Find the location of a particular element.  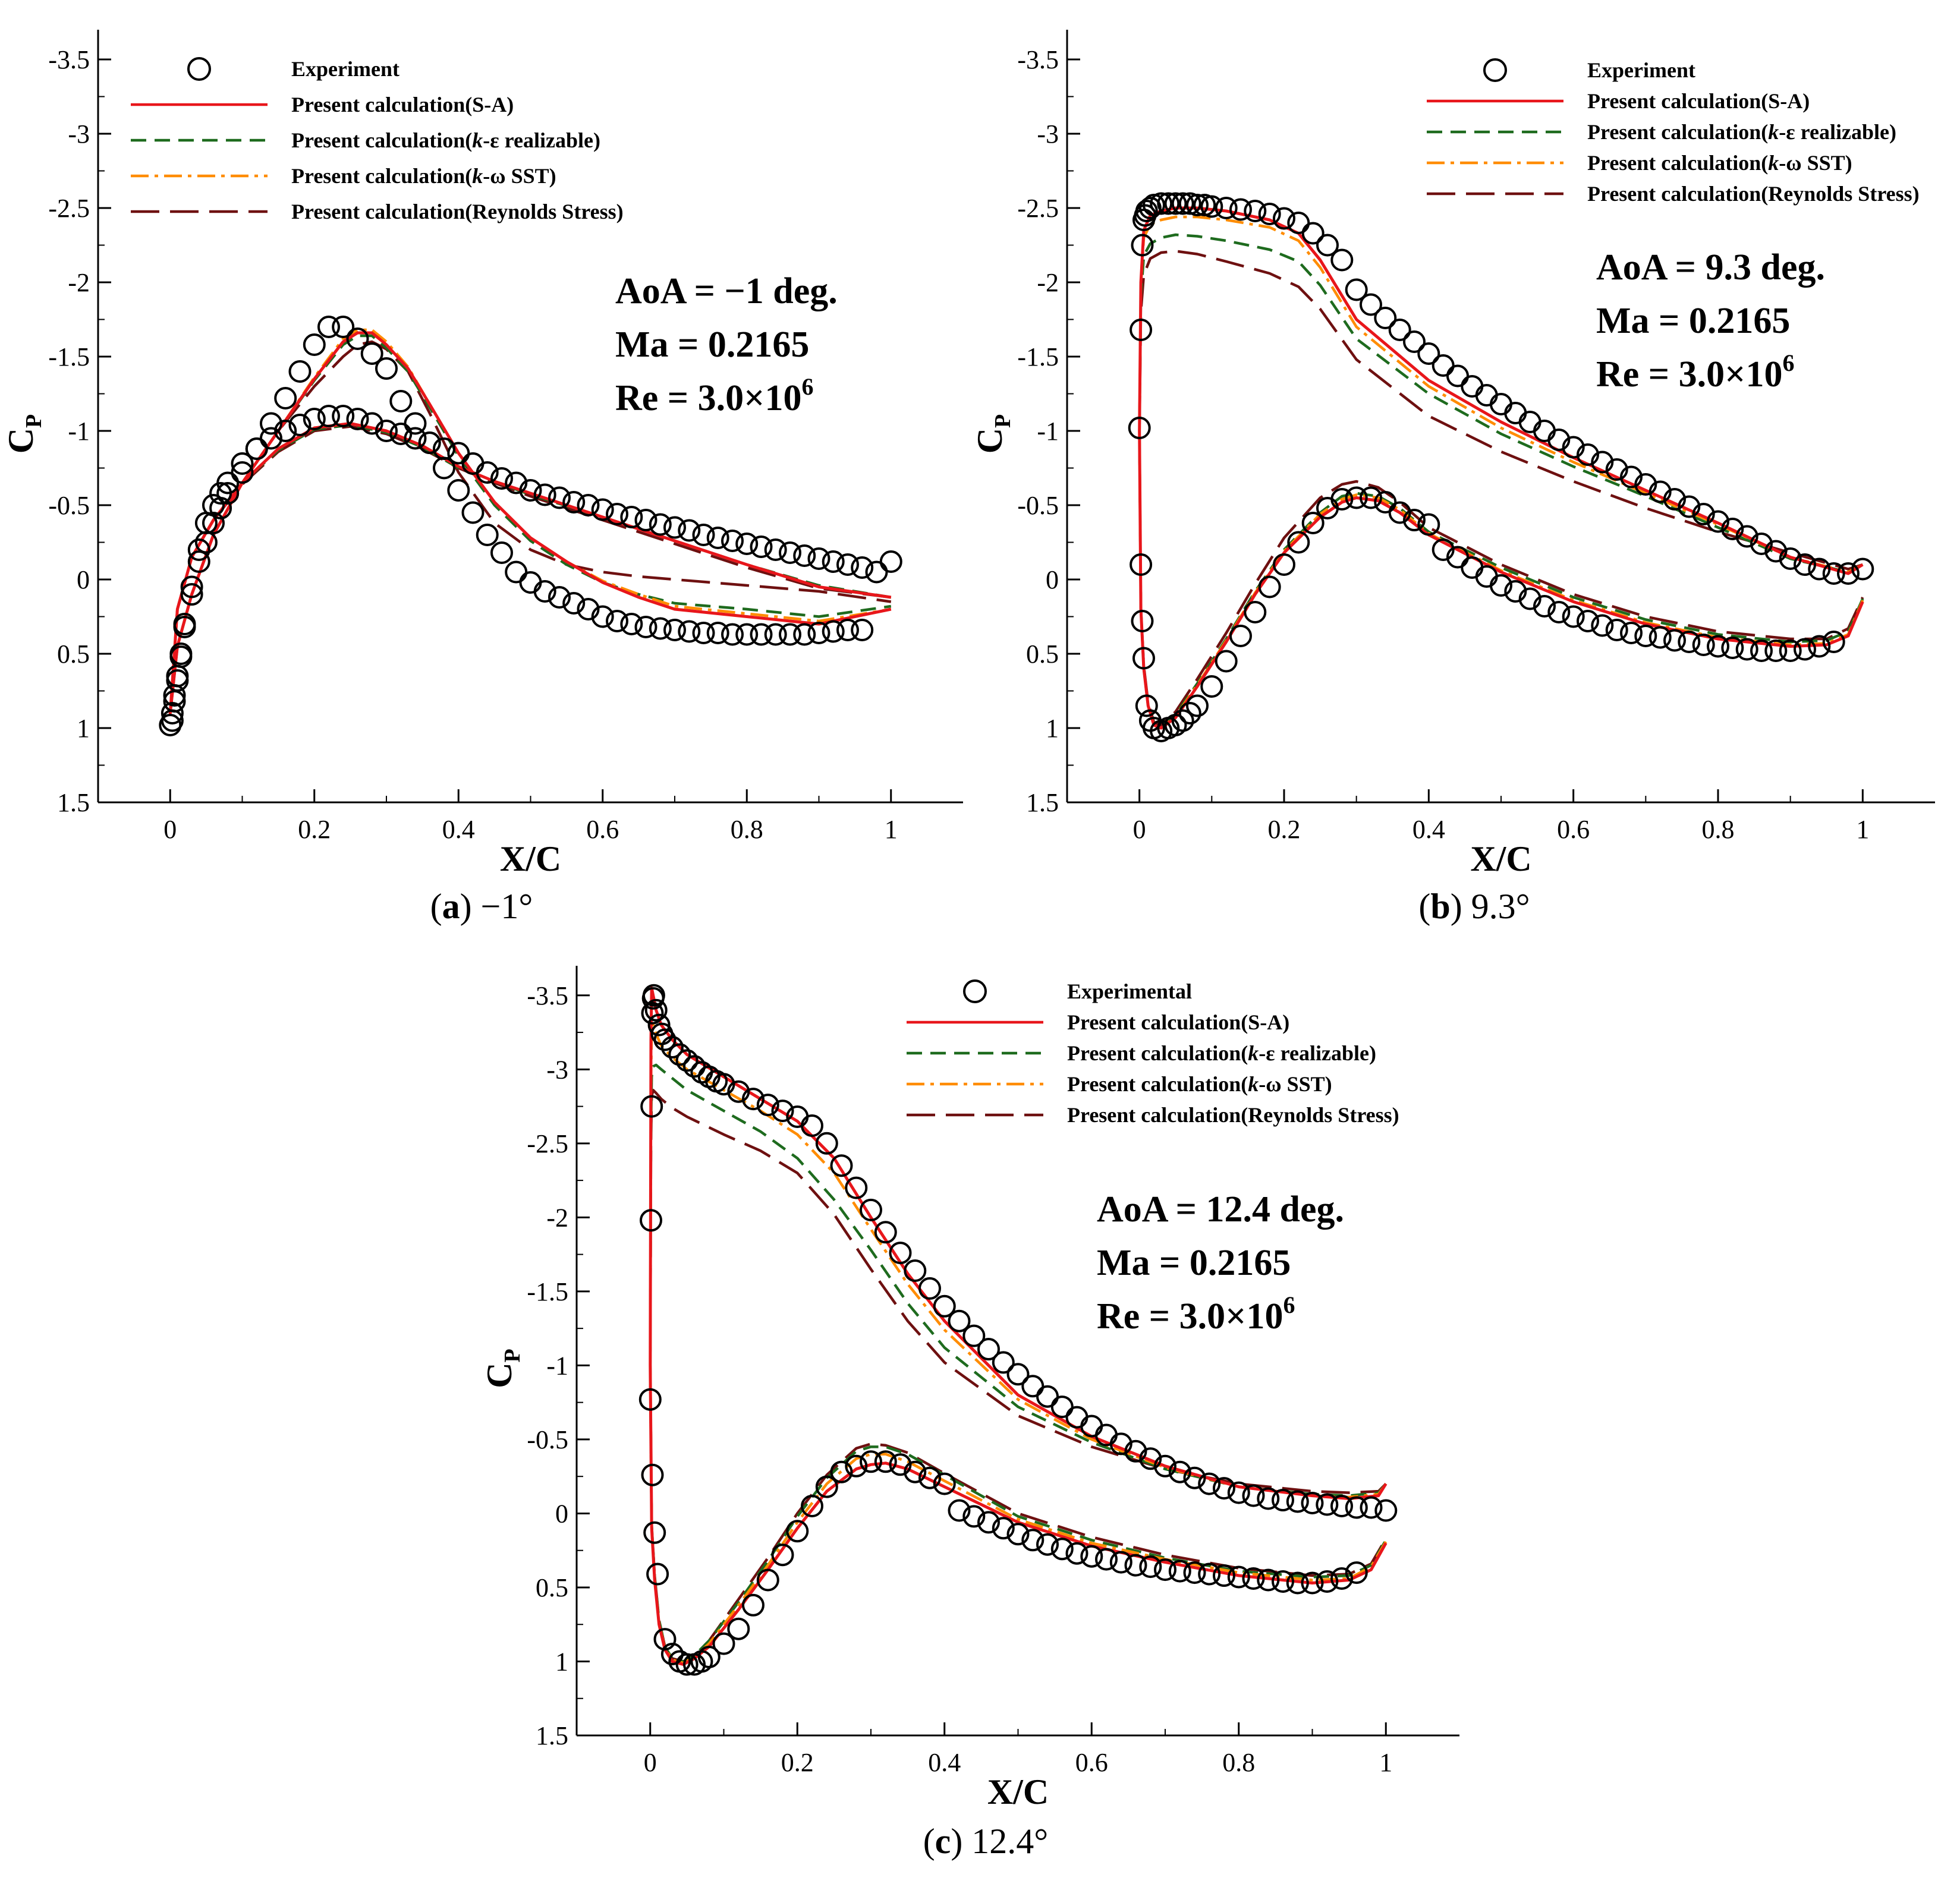

panel-caption: (a) −1° is located at coordinates (481, 906).